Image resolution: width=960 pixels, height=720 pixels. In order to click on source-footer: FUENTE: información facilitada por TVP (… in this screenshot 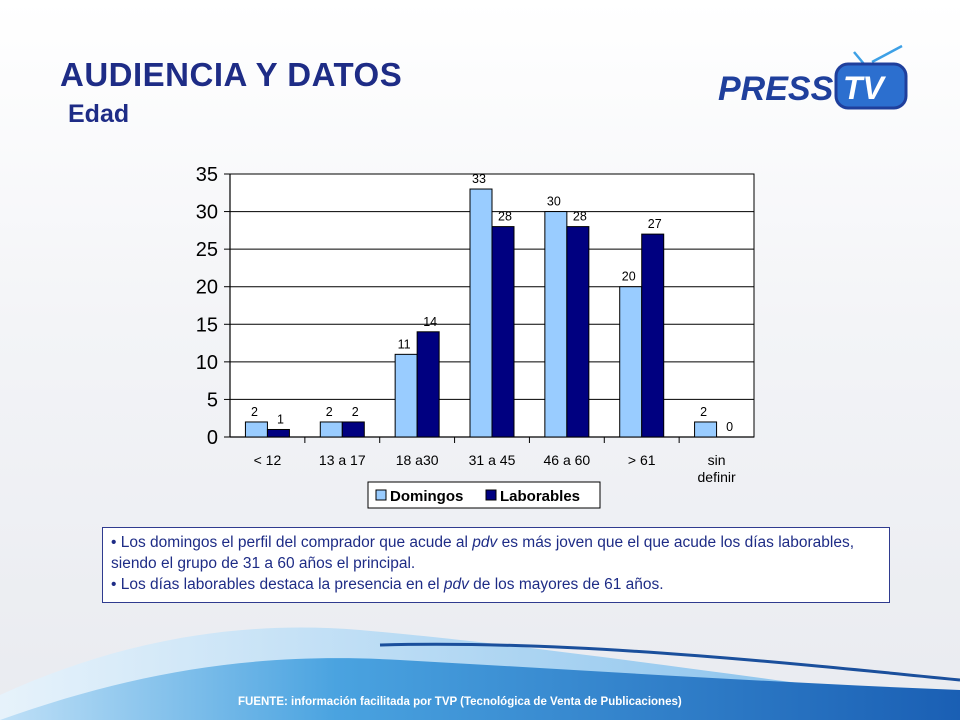, I will do `click(460, 702)`.